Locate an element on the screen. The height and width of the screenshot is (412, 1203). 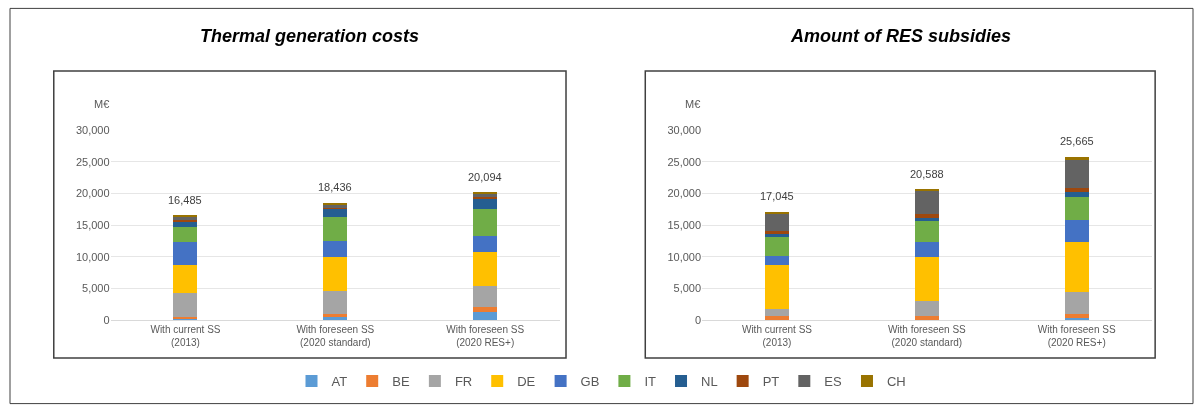
total-label: 17,045 is located at coordinates (777, 196).